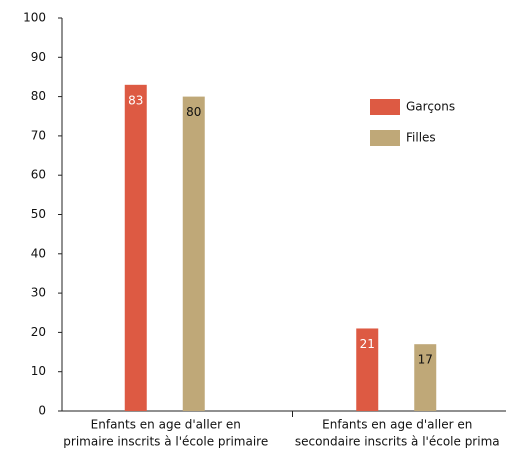  What do you see at coordinates (367, 344) in the screenshot?
I see `value-label: 21` at bounding box center [367, 344].